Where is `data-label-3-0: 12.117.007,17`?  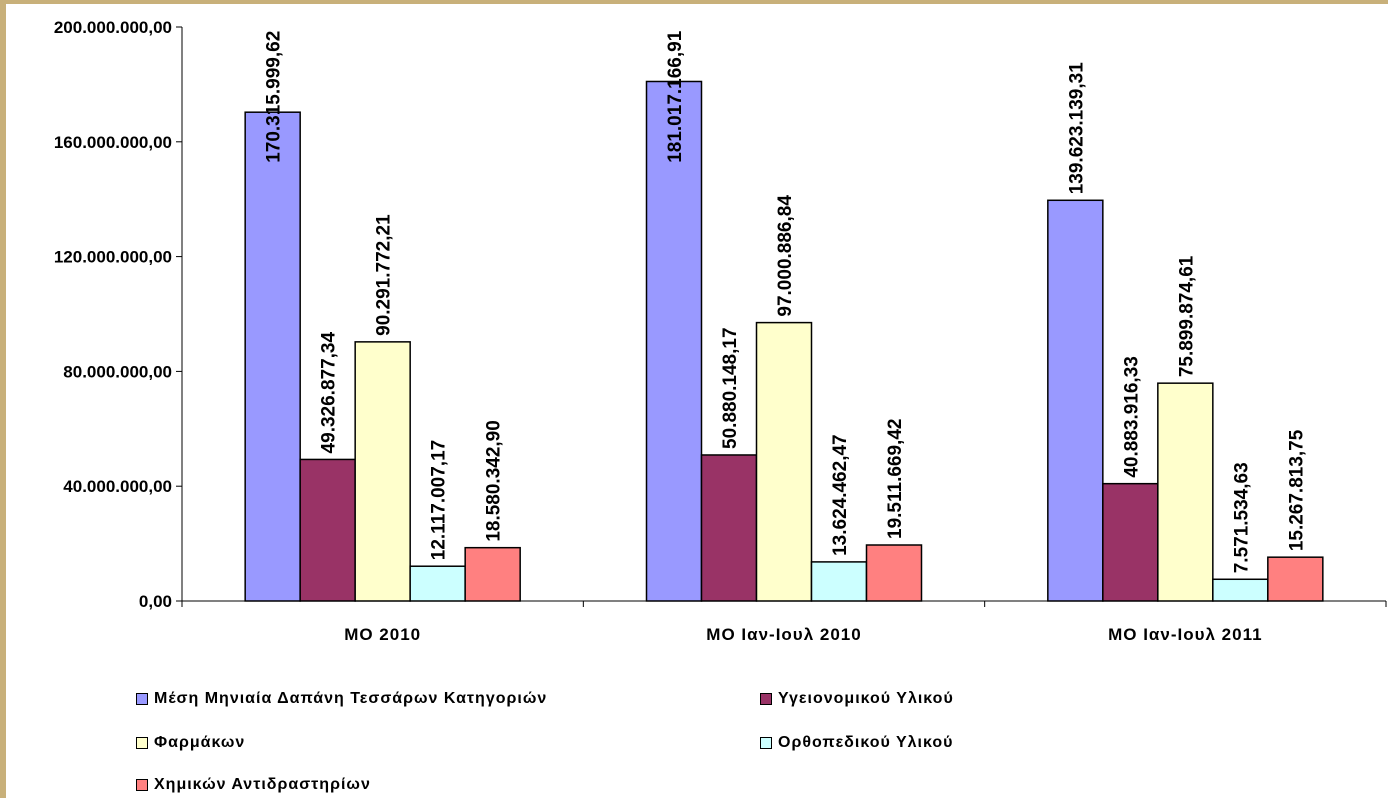
data-label-3-0: 12.117.007,17 is located at coordinates (439, 500).